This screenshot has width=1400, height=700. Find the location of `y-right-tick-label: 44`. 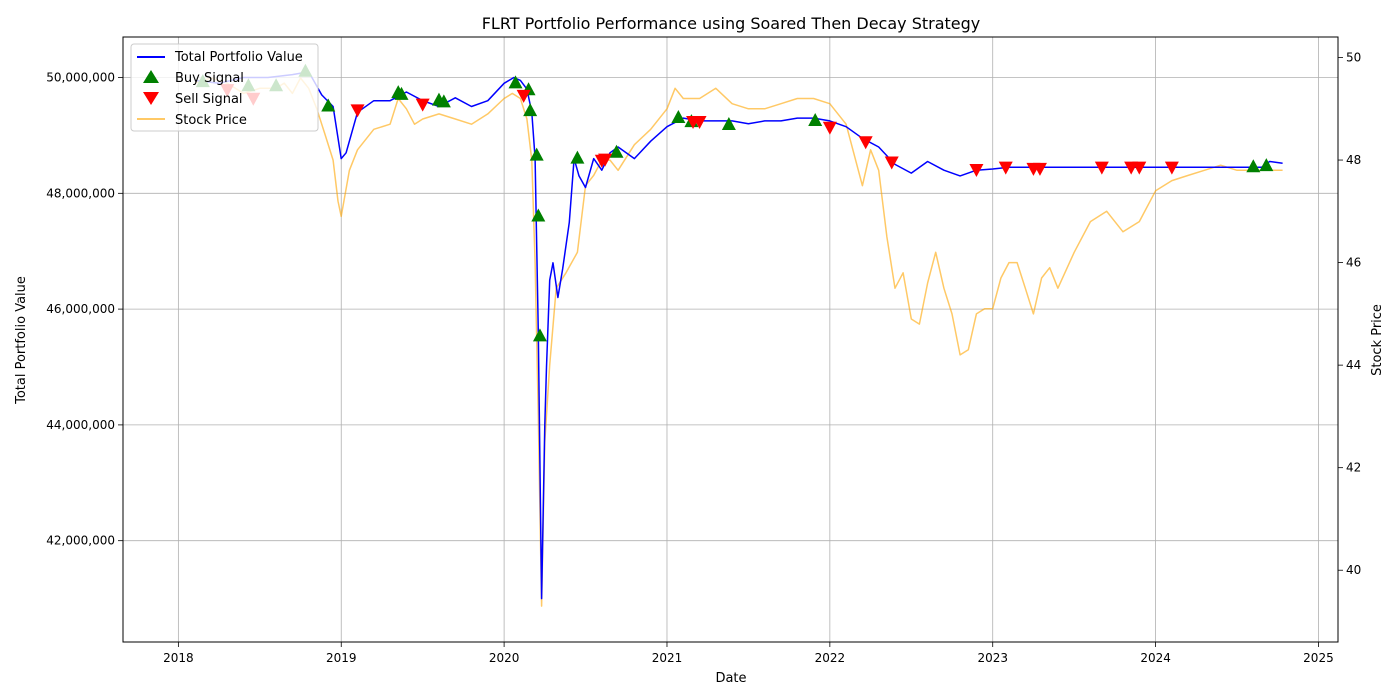

y-right-tick-label: 44 is located at coordinates (1353, 365).